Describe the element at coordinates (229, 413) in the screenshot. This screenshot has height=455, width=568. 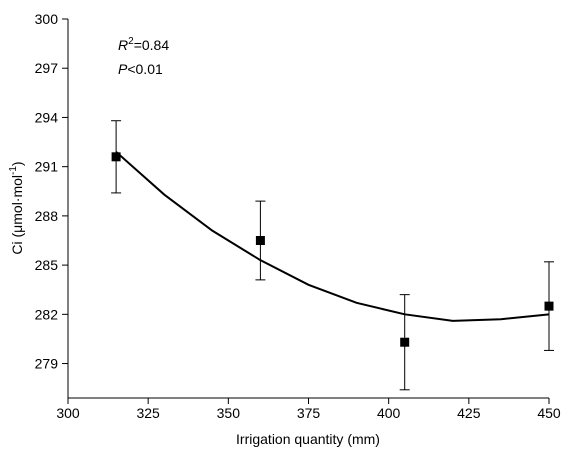
I see `x-tick-label: 350` at that location.